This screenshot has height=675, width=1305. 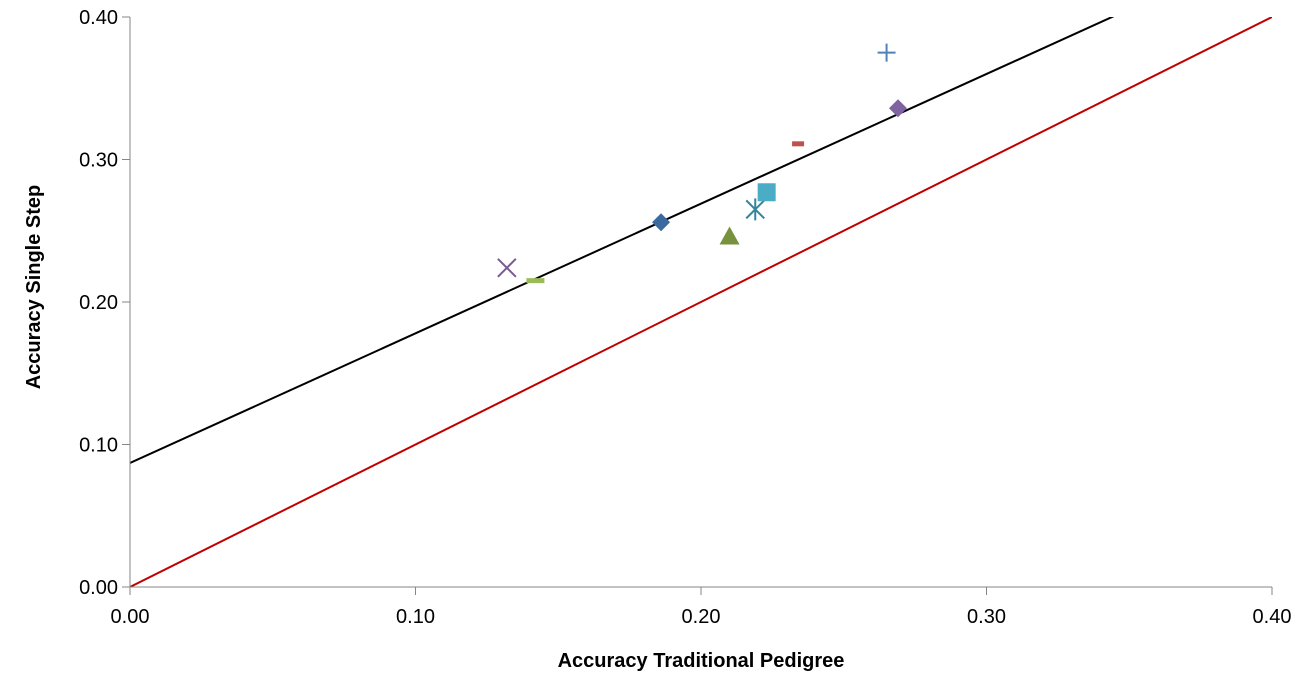 What do you see at coordinates (701, 617) in the screenshot?
I see `x-tick-label: 0.20` at bounding box center [701, 617].